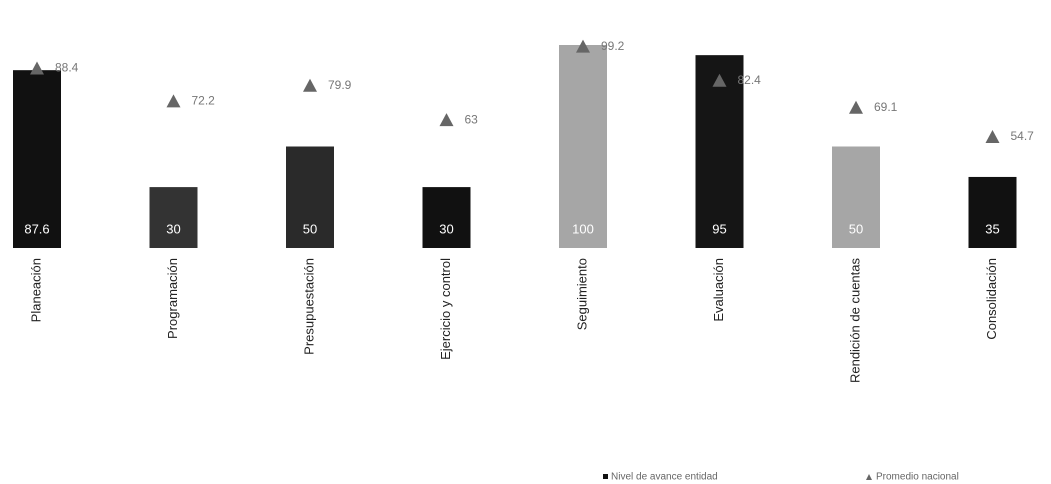  What do you see at coordinates (854, 321) in the screenshot?
I see `x-tick-label: Rendición de cuentas` at bounding box center [854, 321].